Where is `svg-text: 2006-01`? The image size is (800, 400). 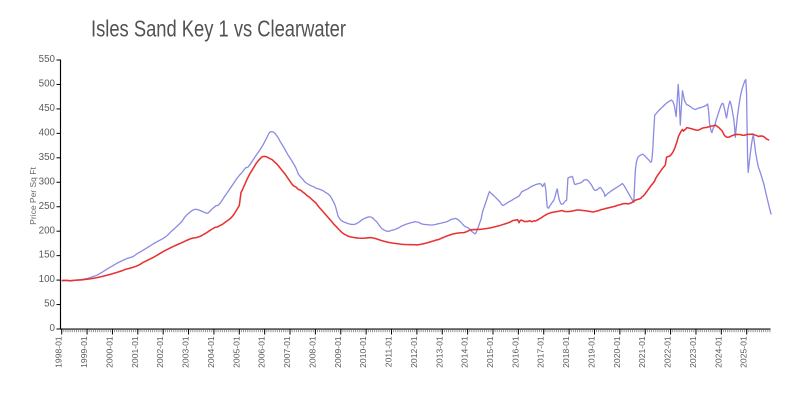
svg-text: 2006-01 is located at coordinates (262, 352).